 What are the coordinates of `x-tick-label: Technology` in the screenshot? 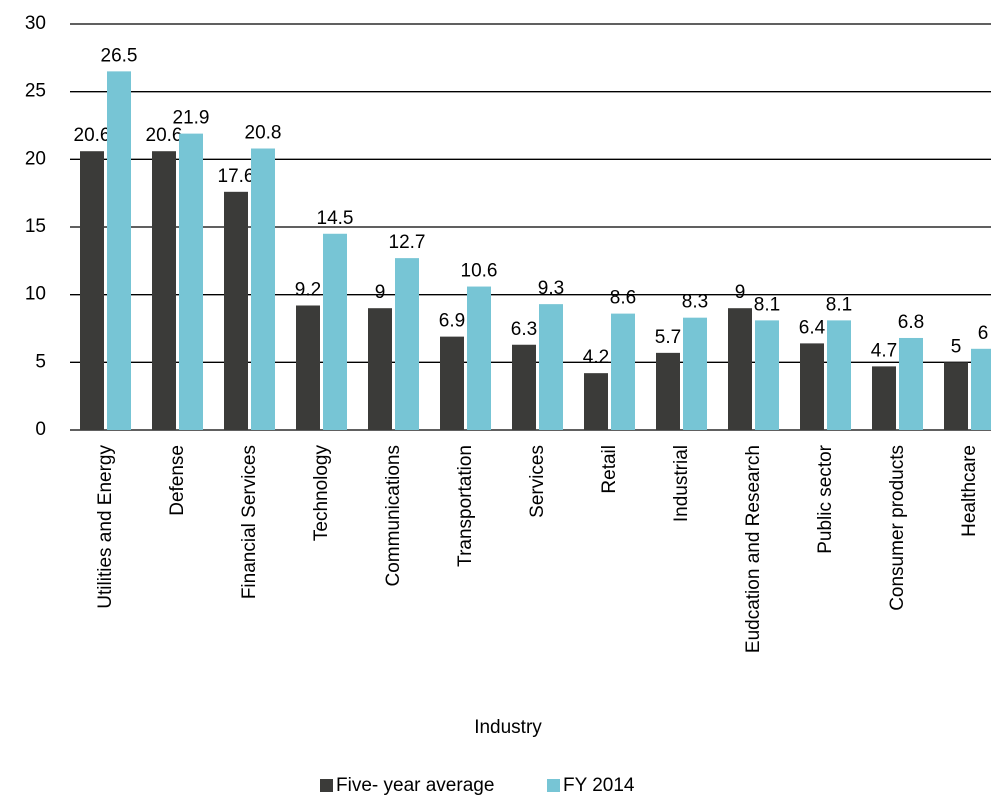 It's located at (321, 493).